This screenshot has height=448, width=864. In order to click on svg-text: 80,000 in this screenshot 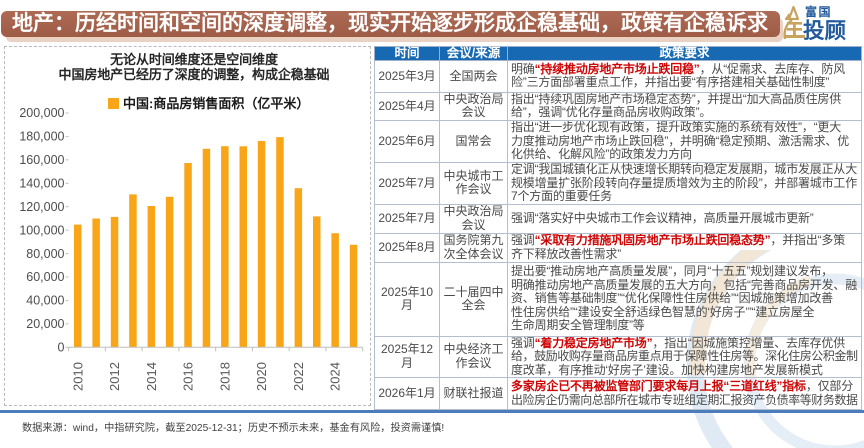, I will do `click(45, 254)`.